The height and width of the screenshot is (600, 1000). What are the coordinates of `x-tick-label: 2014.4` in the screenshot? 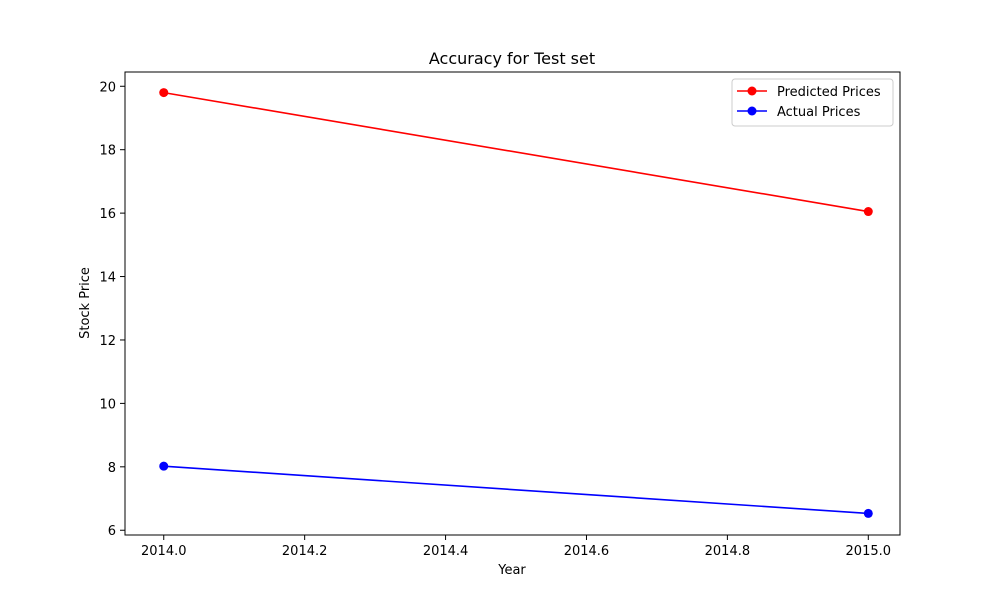 It's located at (446, 551).